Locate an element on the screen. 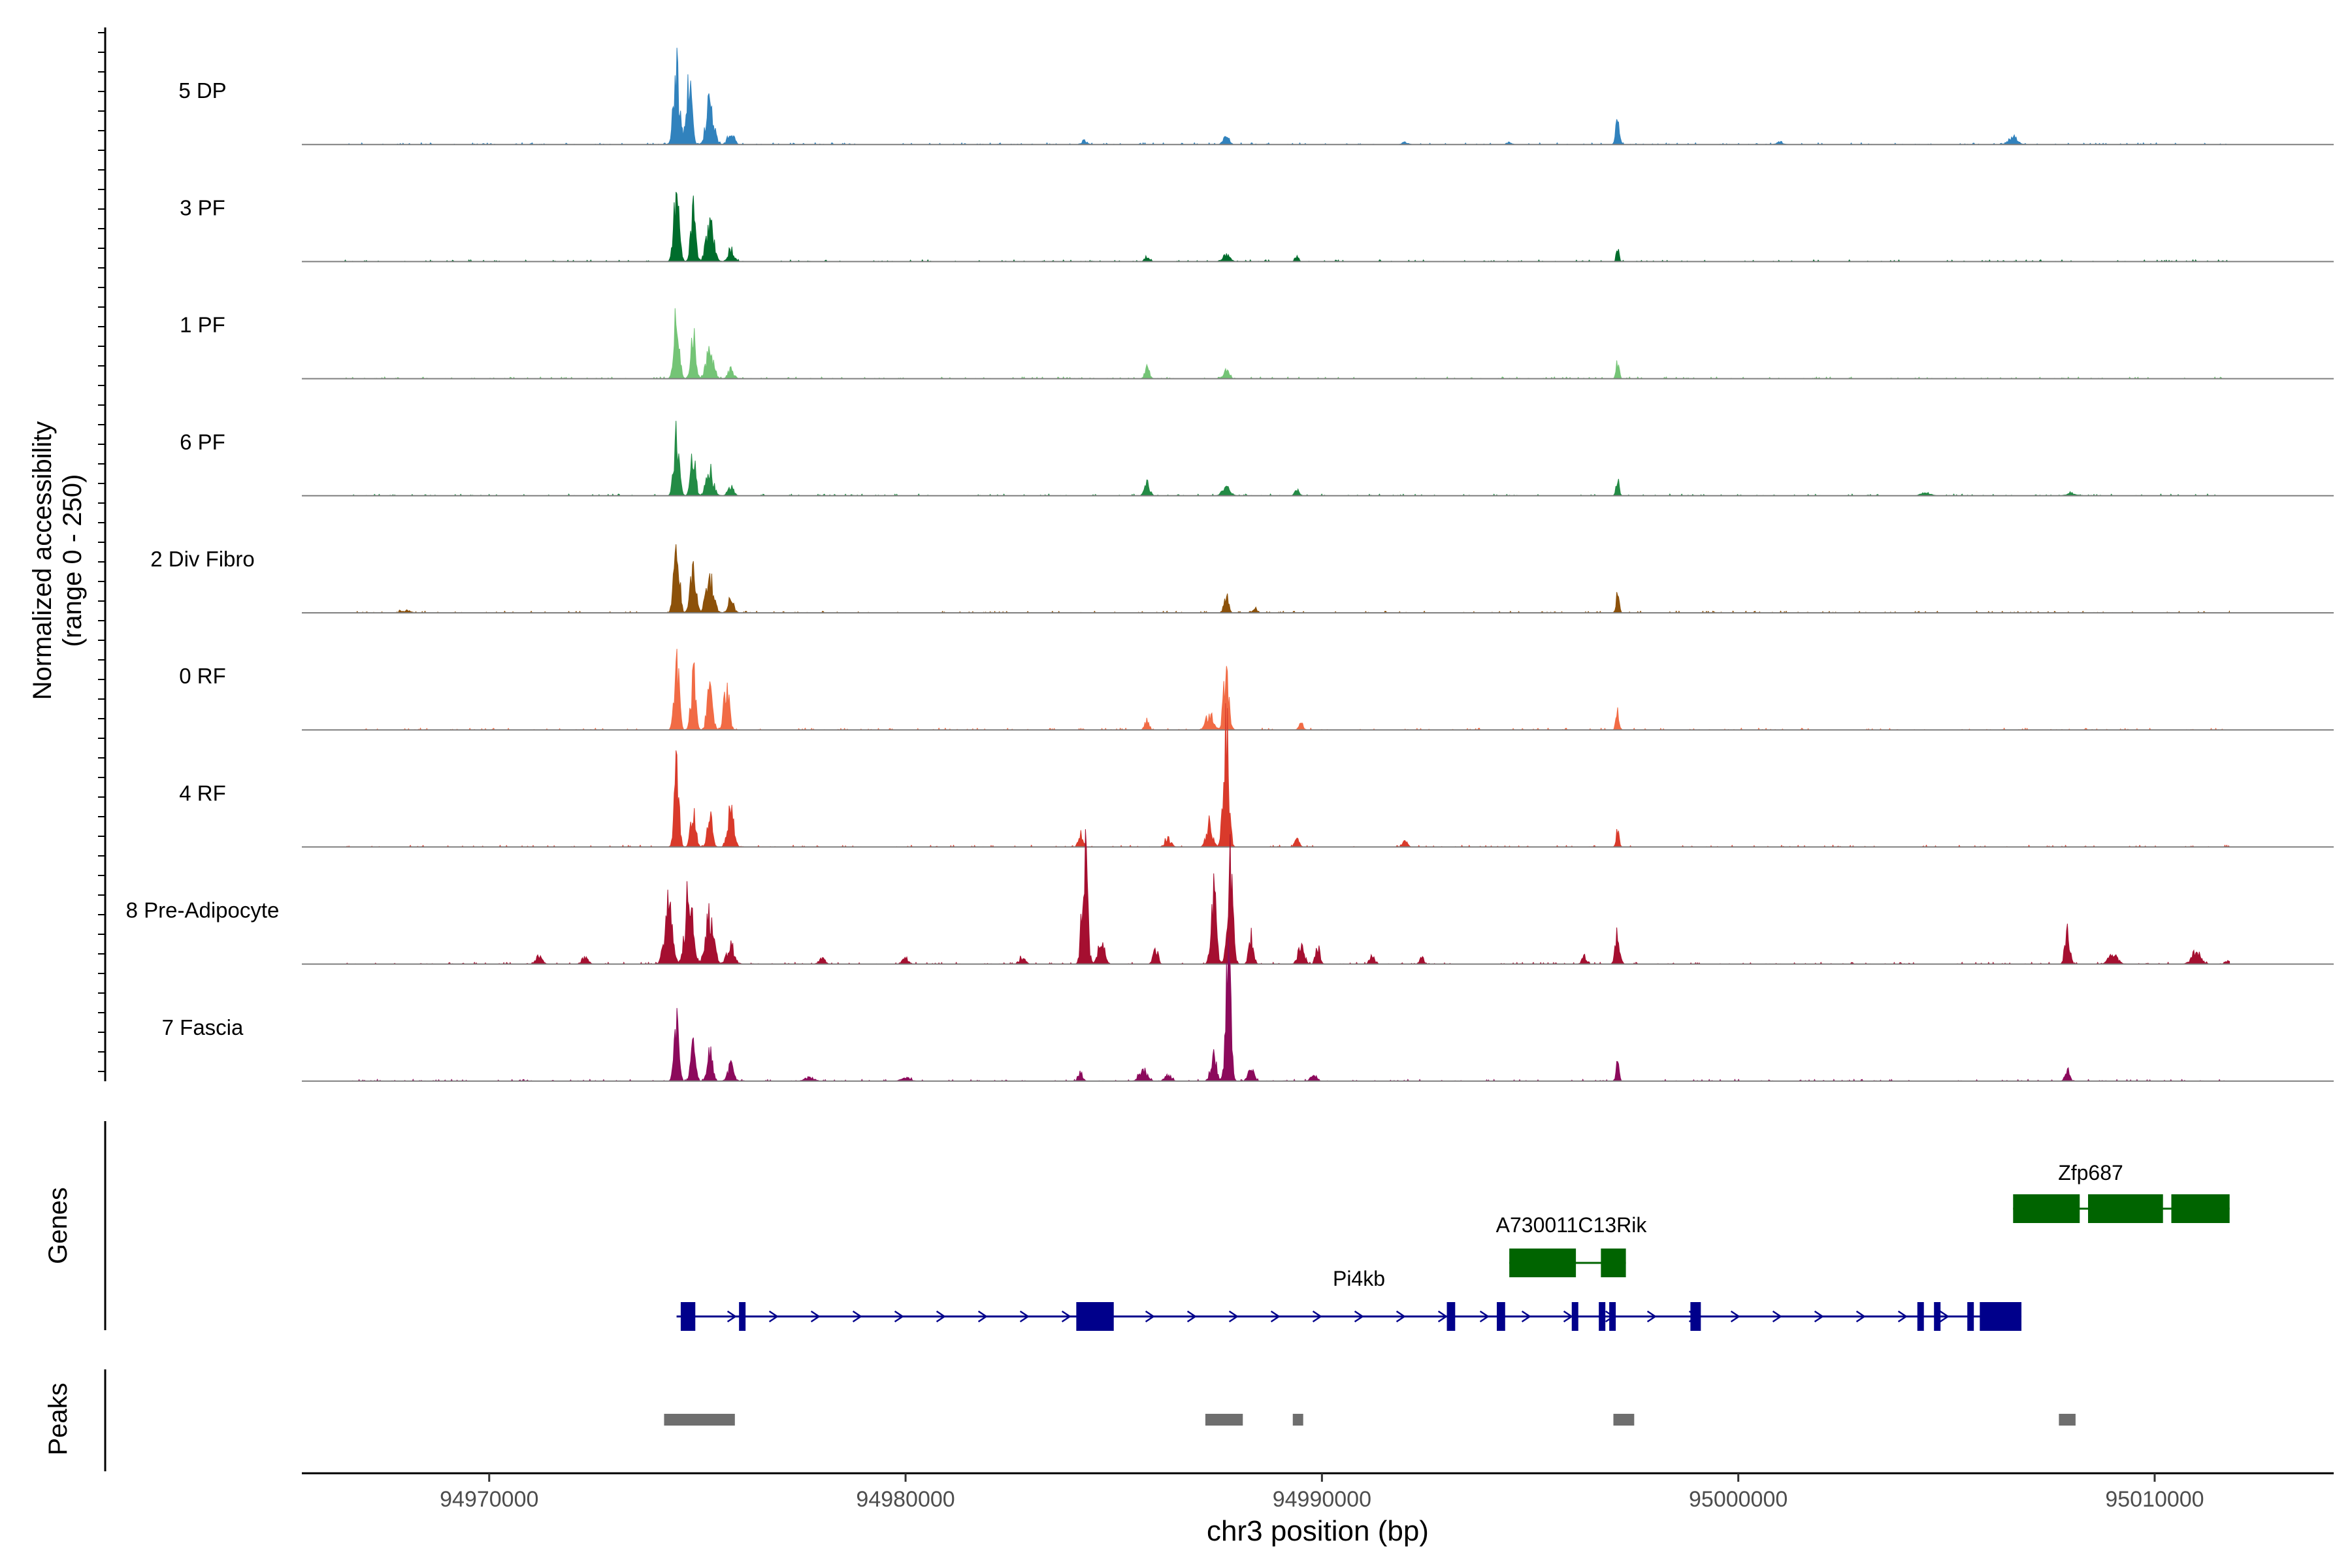 The image size is (2352, 1568). gene-label: A730011C13Rik is located at coordinates (1572, 1225).